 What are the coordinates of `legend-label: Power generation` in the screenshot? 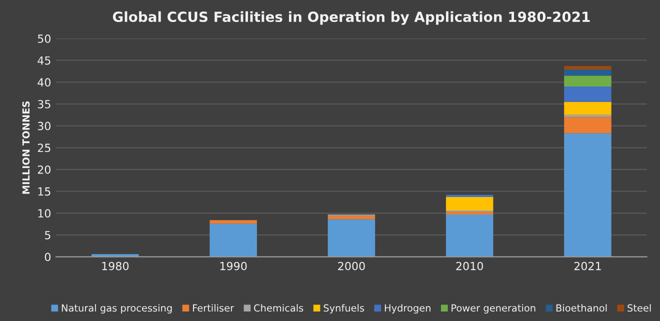 It's located at (494, 309).